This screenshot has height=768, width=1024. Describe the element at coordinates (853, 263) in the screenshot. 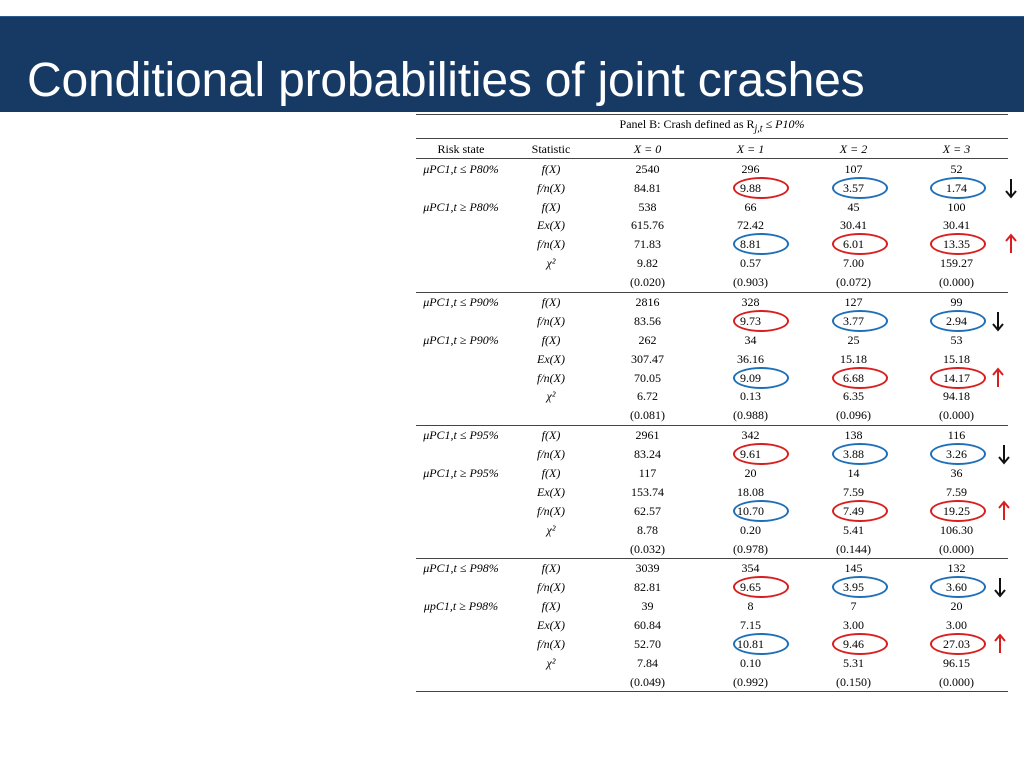

I see `cell-v2: 7.00` at that location.